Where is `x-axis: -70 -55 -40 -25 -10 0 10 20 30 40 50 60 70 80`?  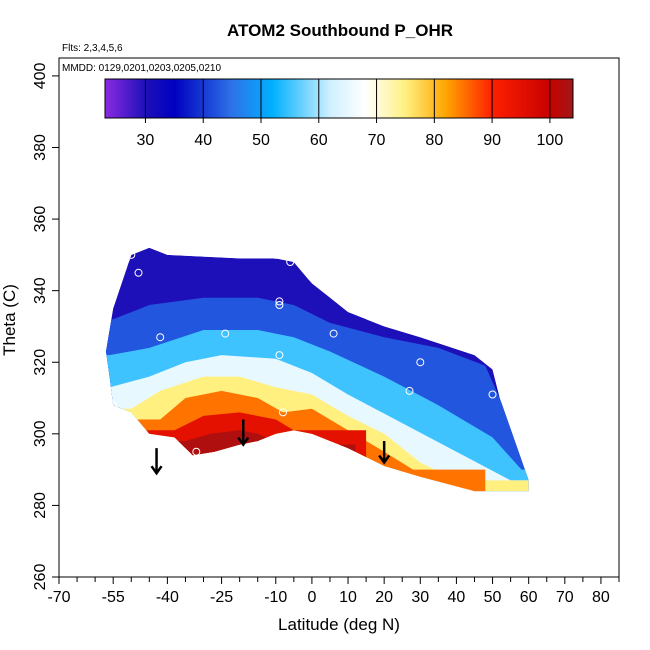 x-axis: -70 -55 -40 -25 -10 0 10 20 30 40 50 60 70 80 is located at coordinates (333, 591).